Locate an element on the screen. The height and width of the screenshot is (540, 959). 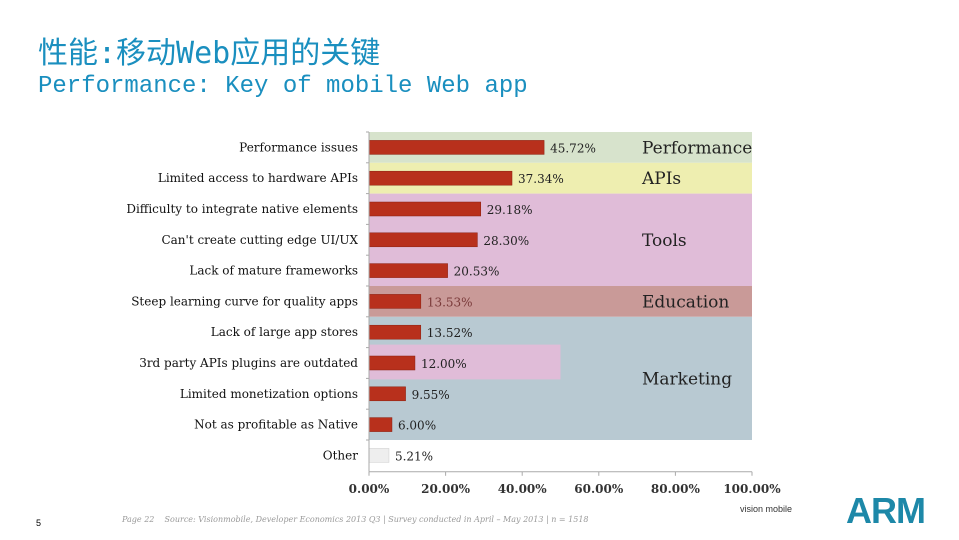
x-tick-label: 100.00% is located at coordinates (752, 489).